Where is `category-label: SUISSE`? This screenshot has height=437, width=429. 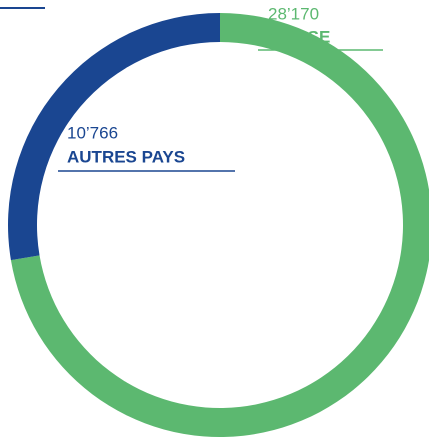
category-label: SUISSE is located at coordinates (299, 36).